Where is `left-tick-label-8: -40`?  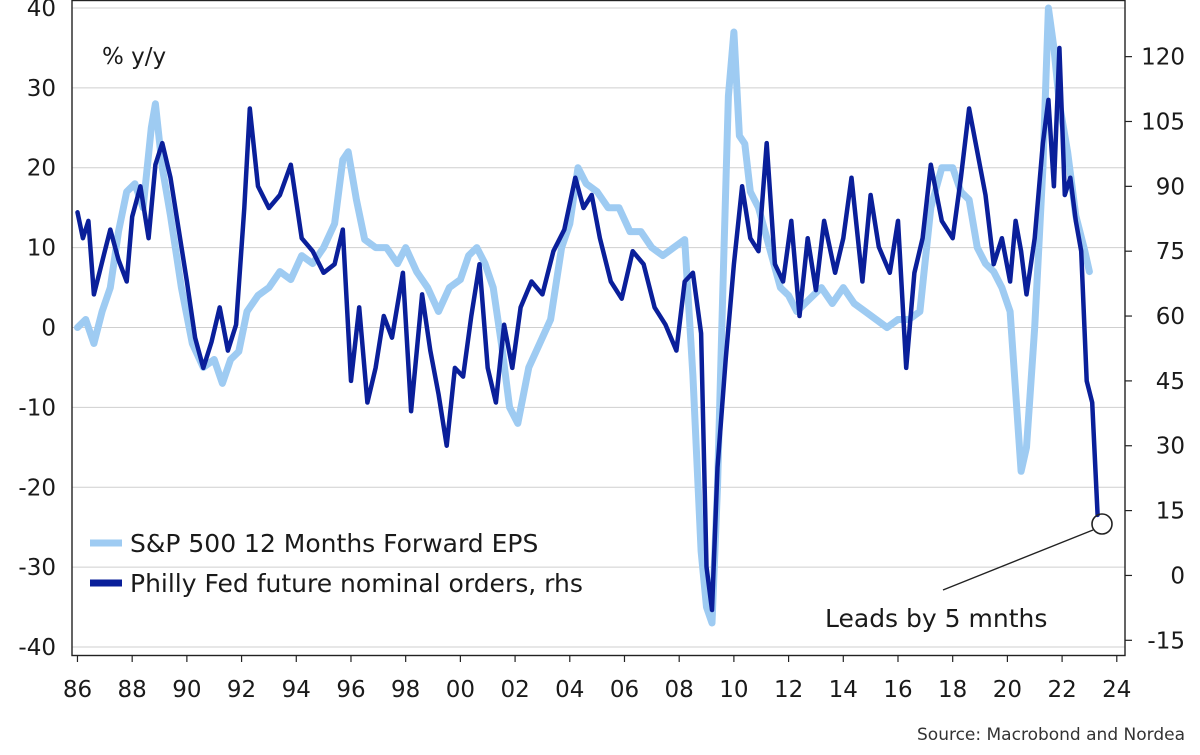
left-tick-label-8: -40 is located at coordinates (37, 648).